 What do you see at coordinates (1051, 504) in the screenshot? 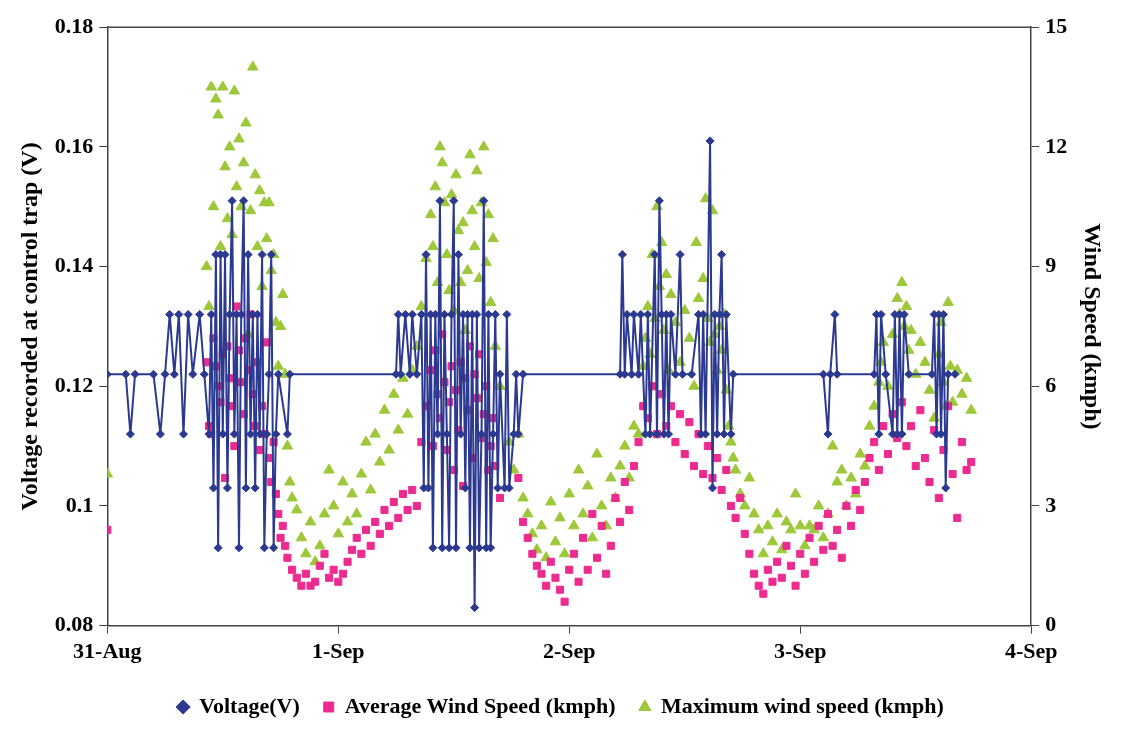
I see `y2-tick-label: 3` at bounding box center [1051, 504].